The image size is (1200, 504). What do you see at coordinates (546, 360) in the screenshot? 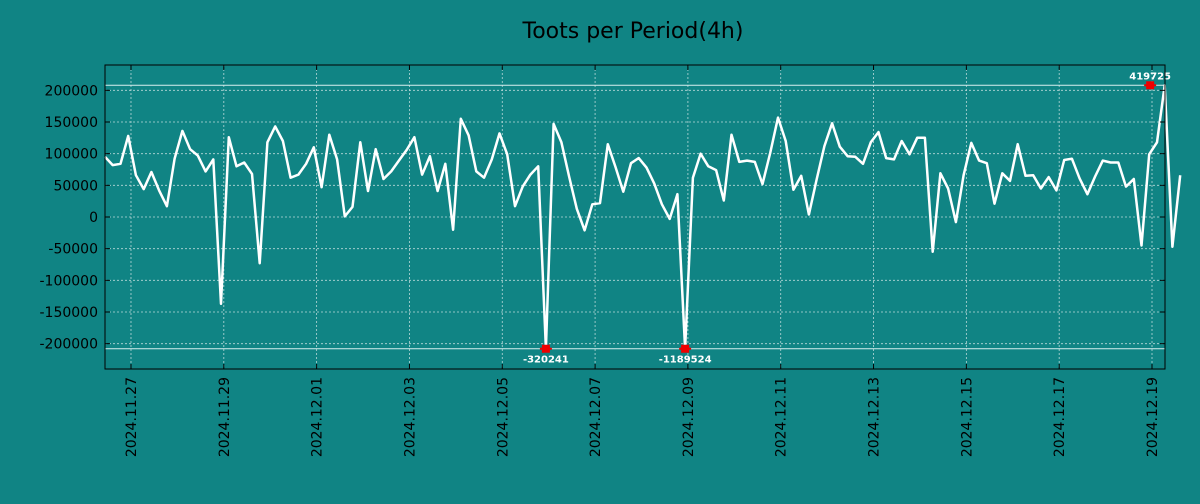
I see `extreme-point-label: -320241` at bounding box center [546, 360].